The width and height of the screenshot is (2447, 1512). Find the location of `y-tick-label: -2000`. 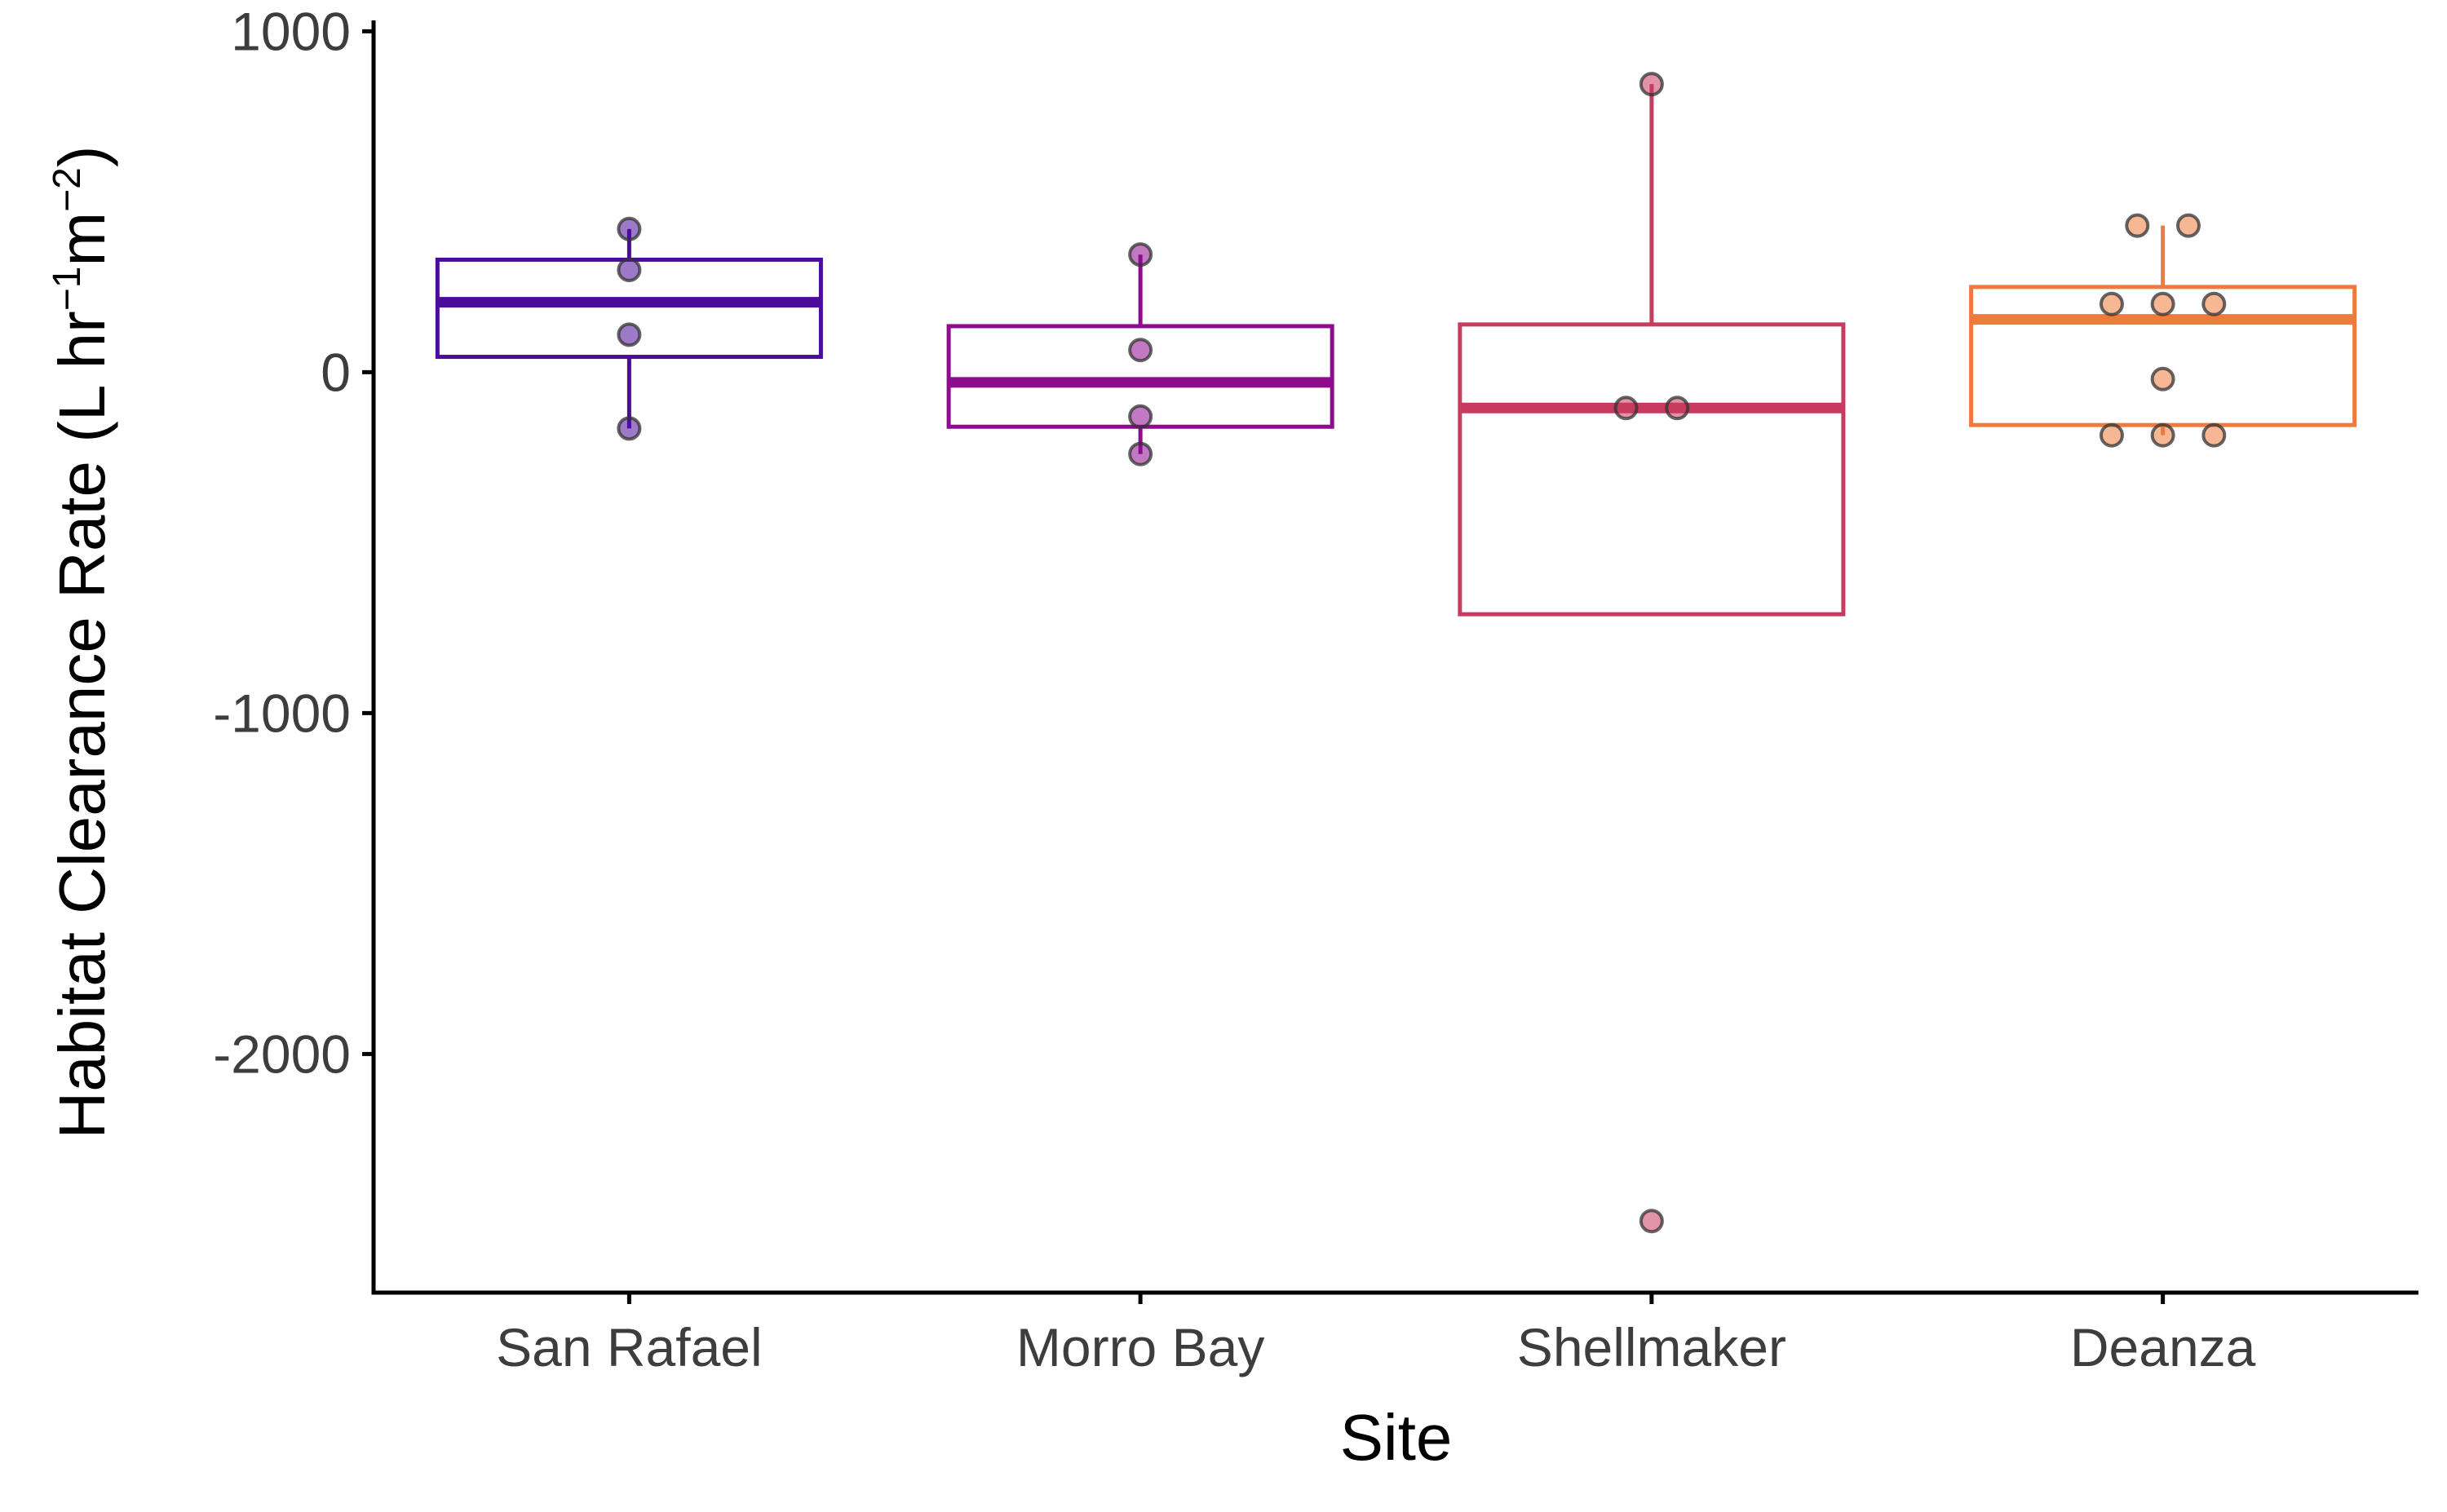

y-tick-label: -2000 is located at coordinates (282, 1053).